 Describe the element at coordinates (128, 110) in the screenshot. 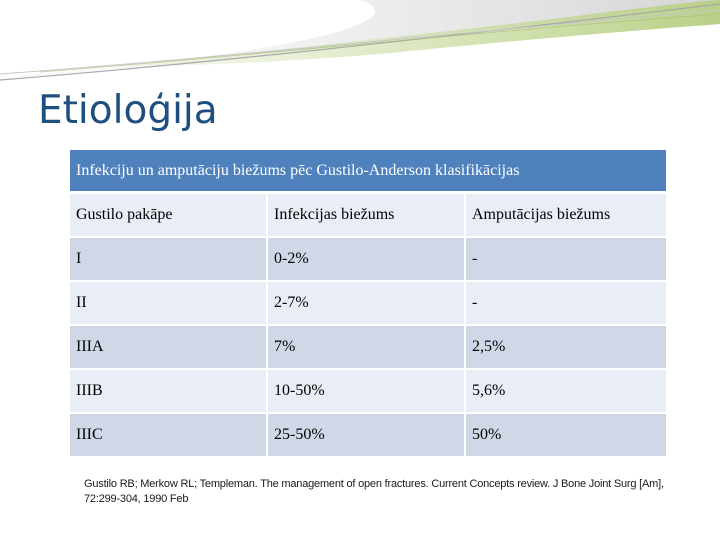

I see `slide-title: Etioloģija` at that location.